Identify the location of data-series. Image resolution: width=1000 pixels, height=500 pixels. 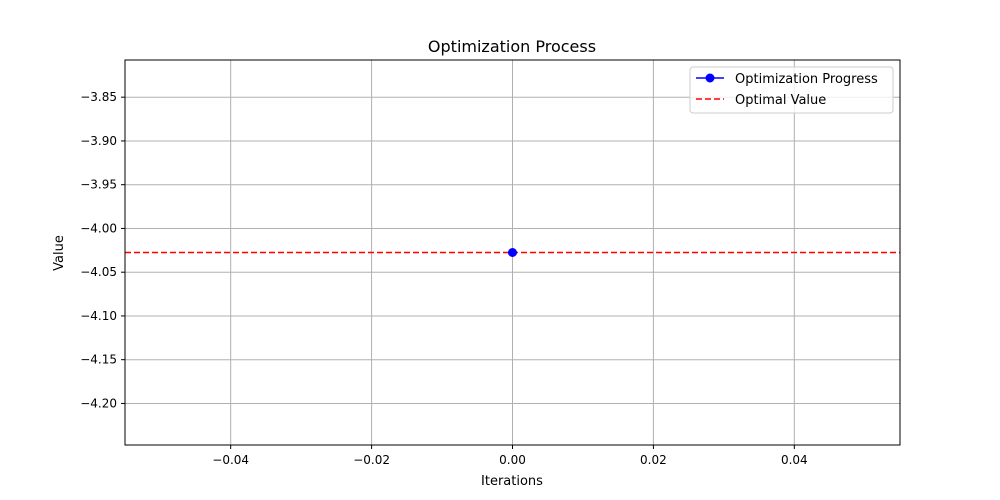
(512, 252).